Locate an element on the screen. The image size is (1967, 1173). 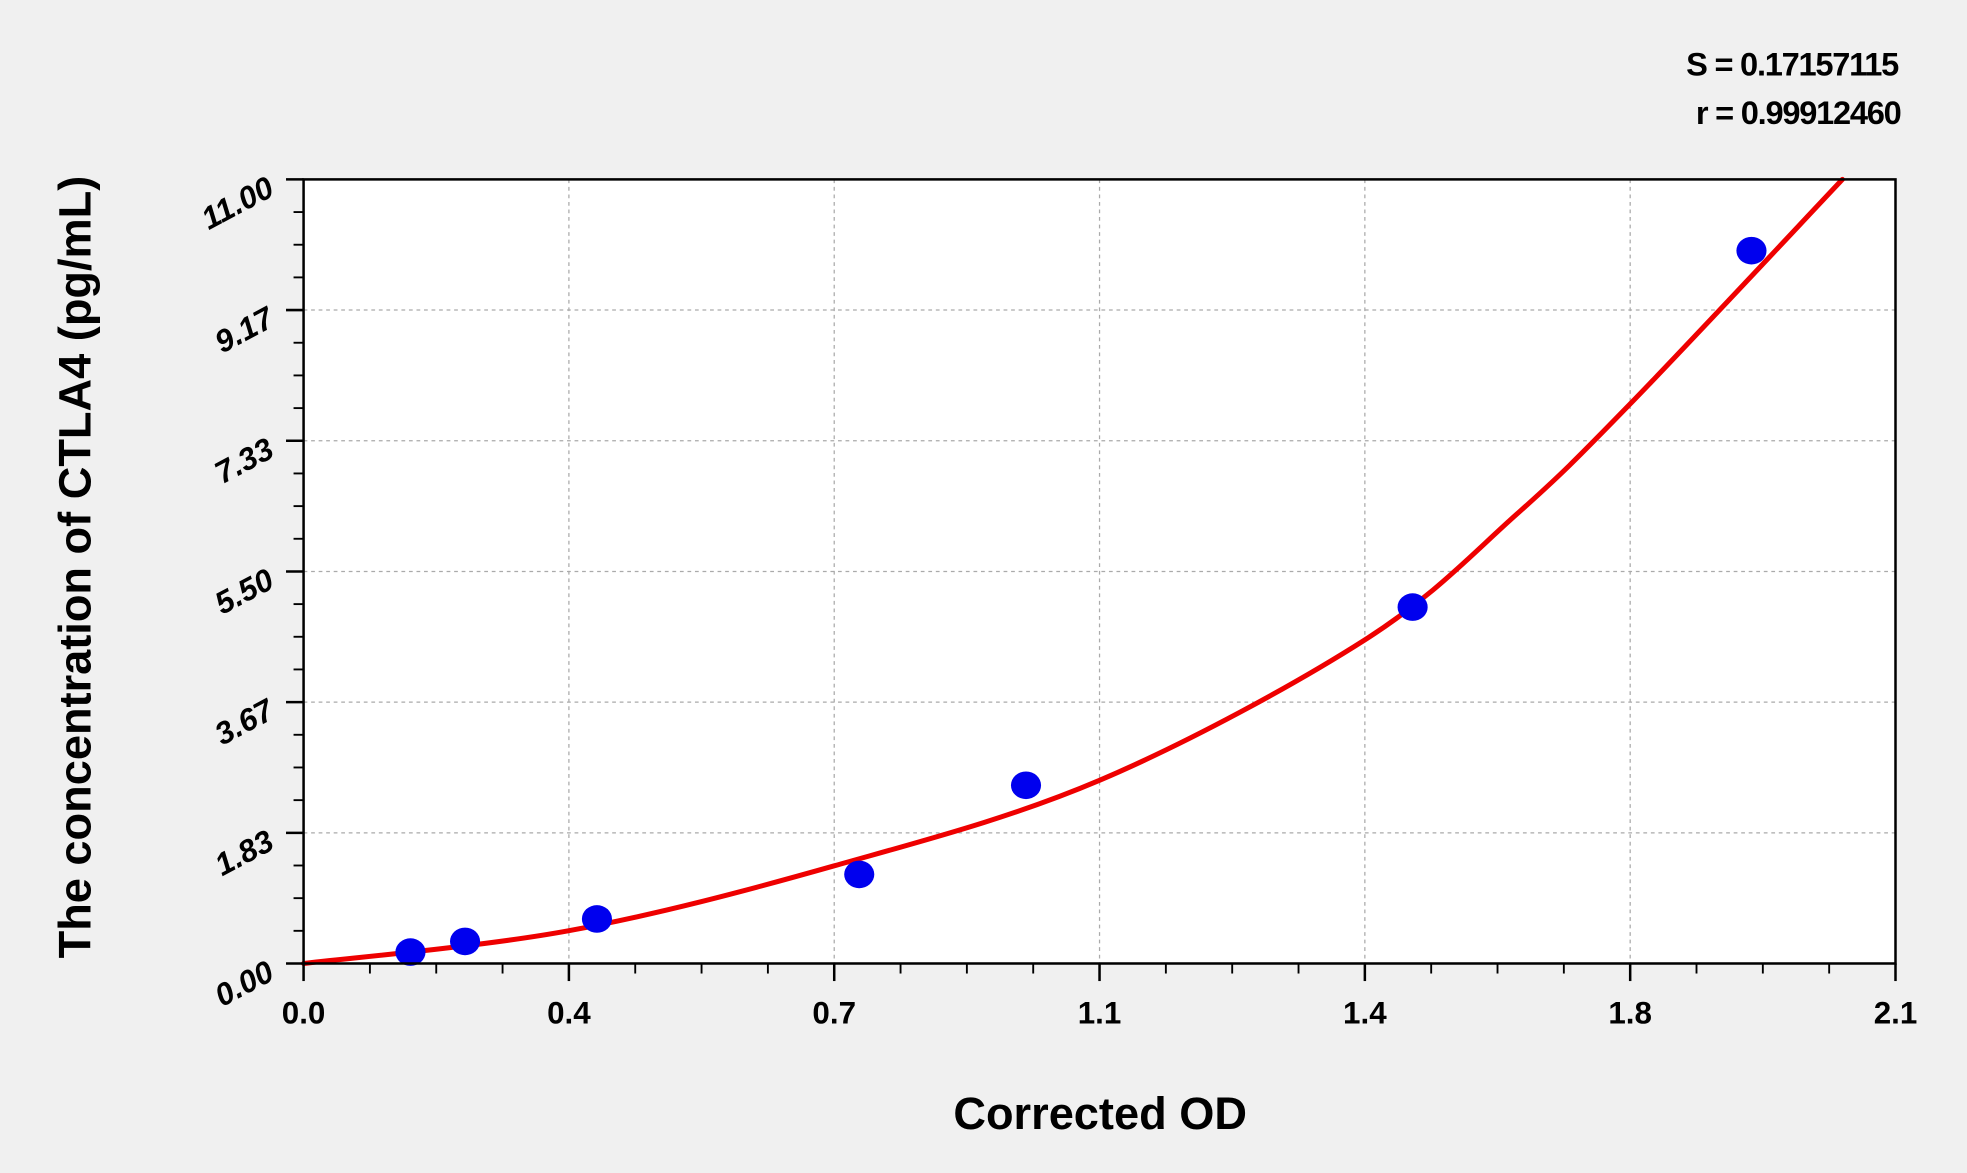
y-axis-title: The concentration of CTLA4 (pg/mL) is located at coordinates (74, 567).